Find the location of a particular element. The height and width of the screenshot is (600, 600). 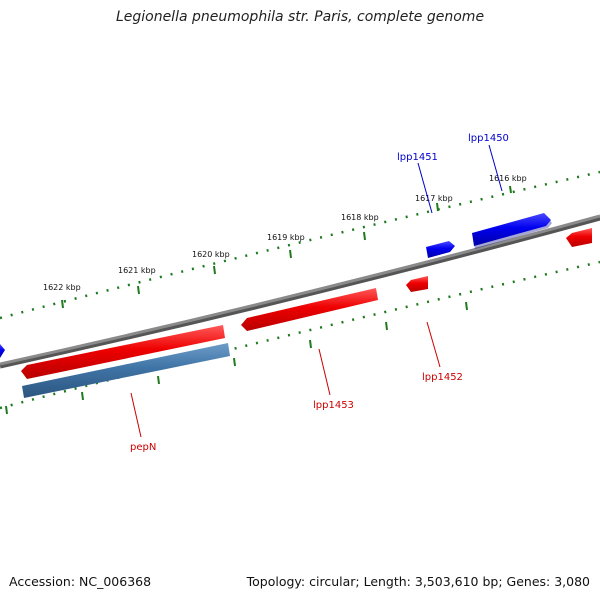

gene-lpp1452 is located at coordinates (417, 284).